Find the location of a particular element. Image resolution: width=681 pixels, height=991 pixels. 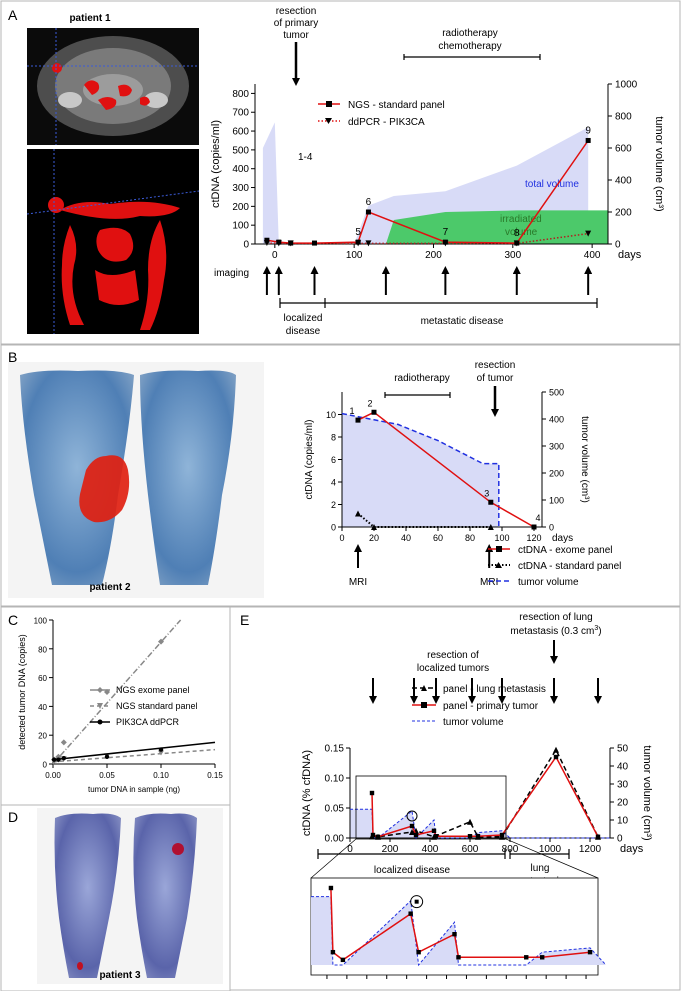

e-phase-bar is located at coordinates (443, 854).